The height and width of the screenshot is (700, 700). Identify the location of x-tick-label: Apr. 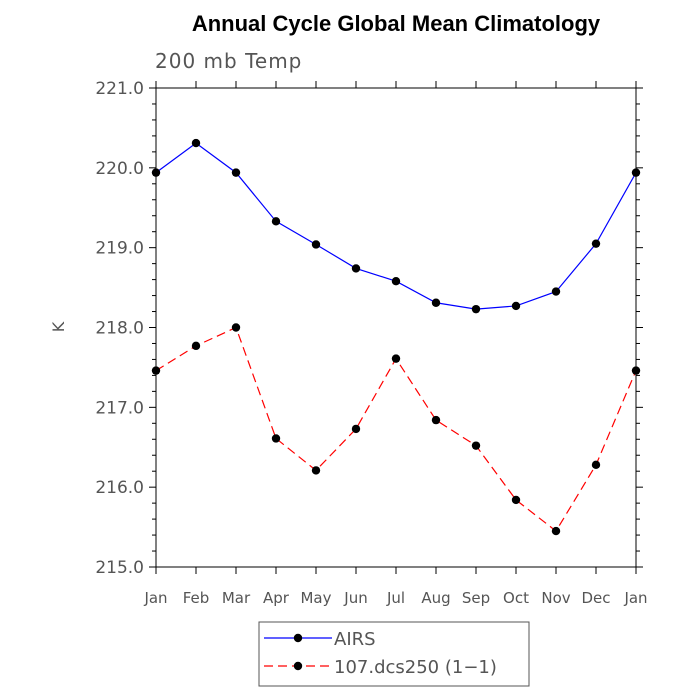
(276, 598).